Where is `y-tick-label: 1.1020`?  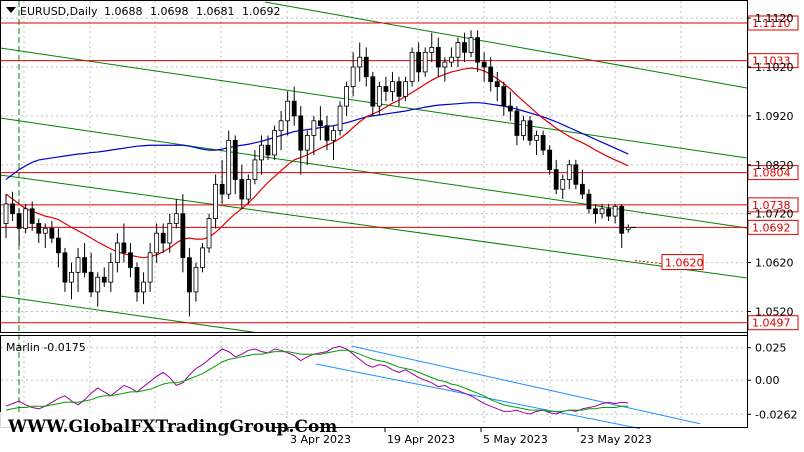 y-tick-label: 1.1020 is located at coordinates (774, 67).